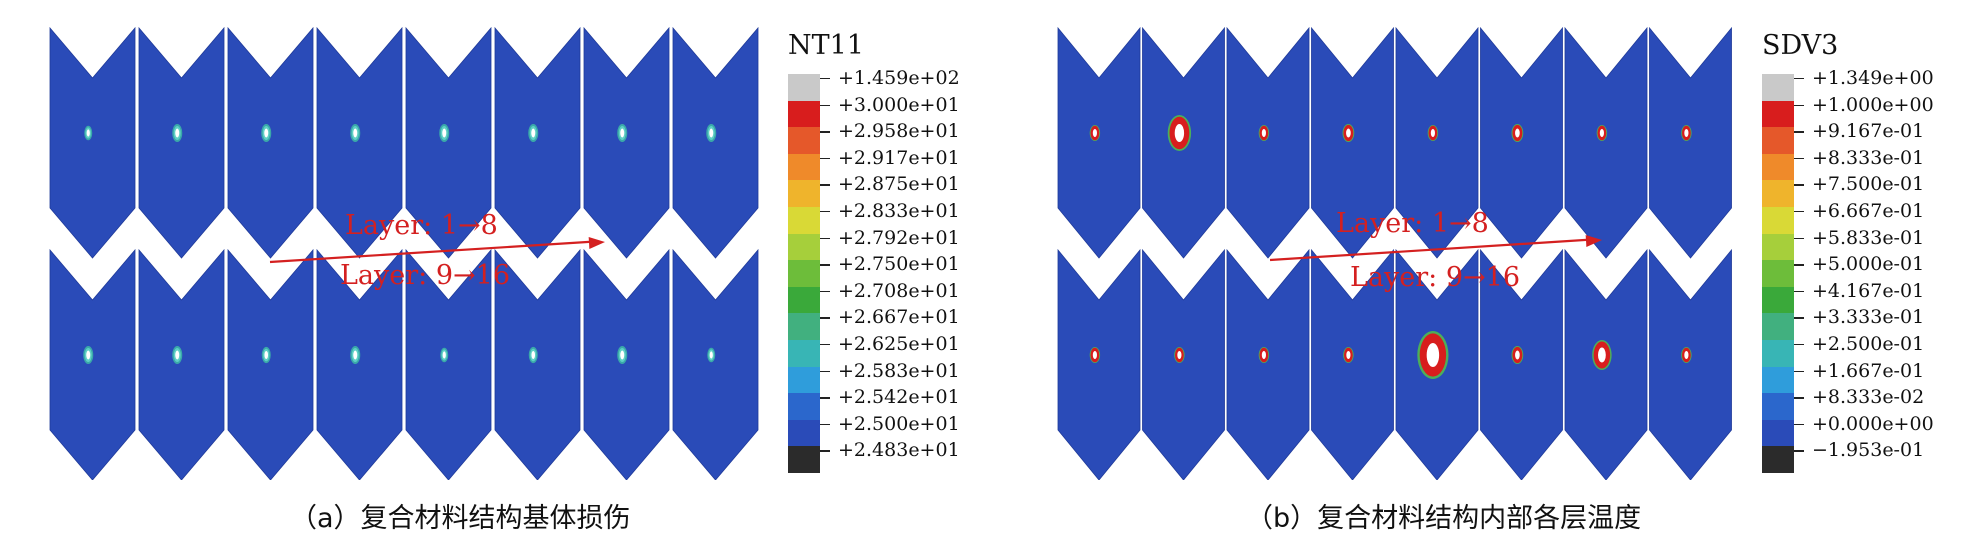 This screenshot has height=556, width=1988. Describe the element at coordinates (899, 104) in the screenshot. I see `legend-label: +3.000e+01` at that location.